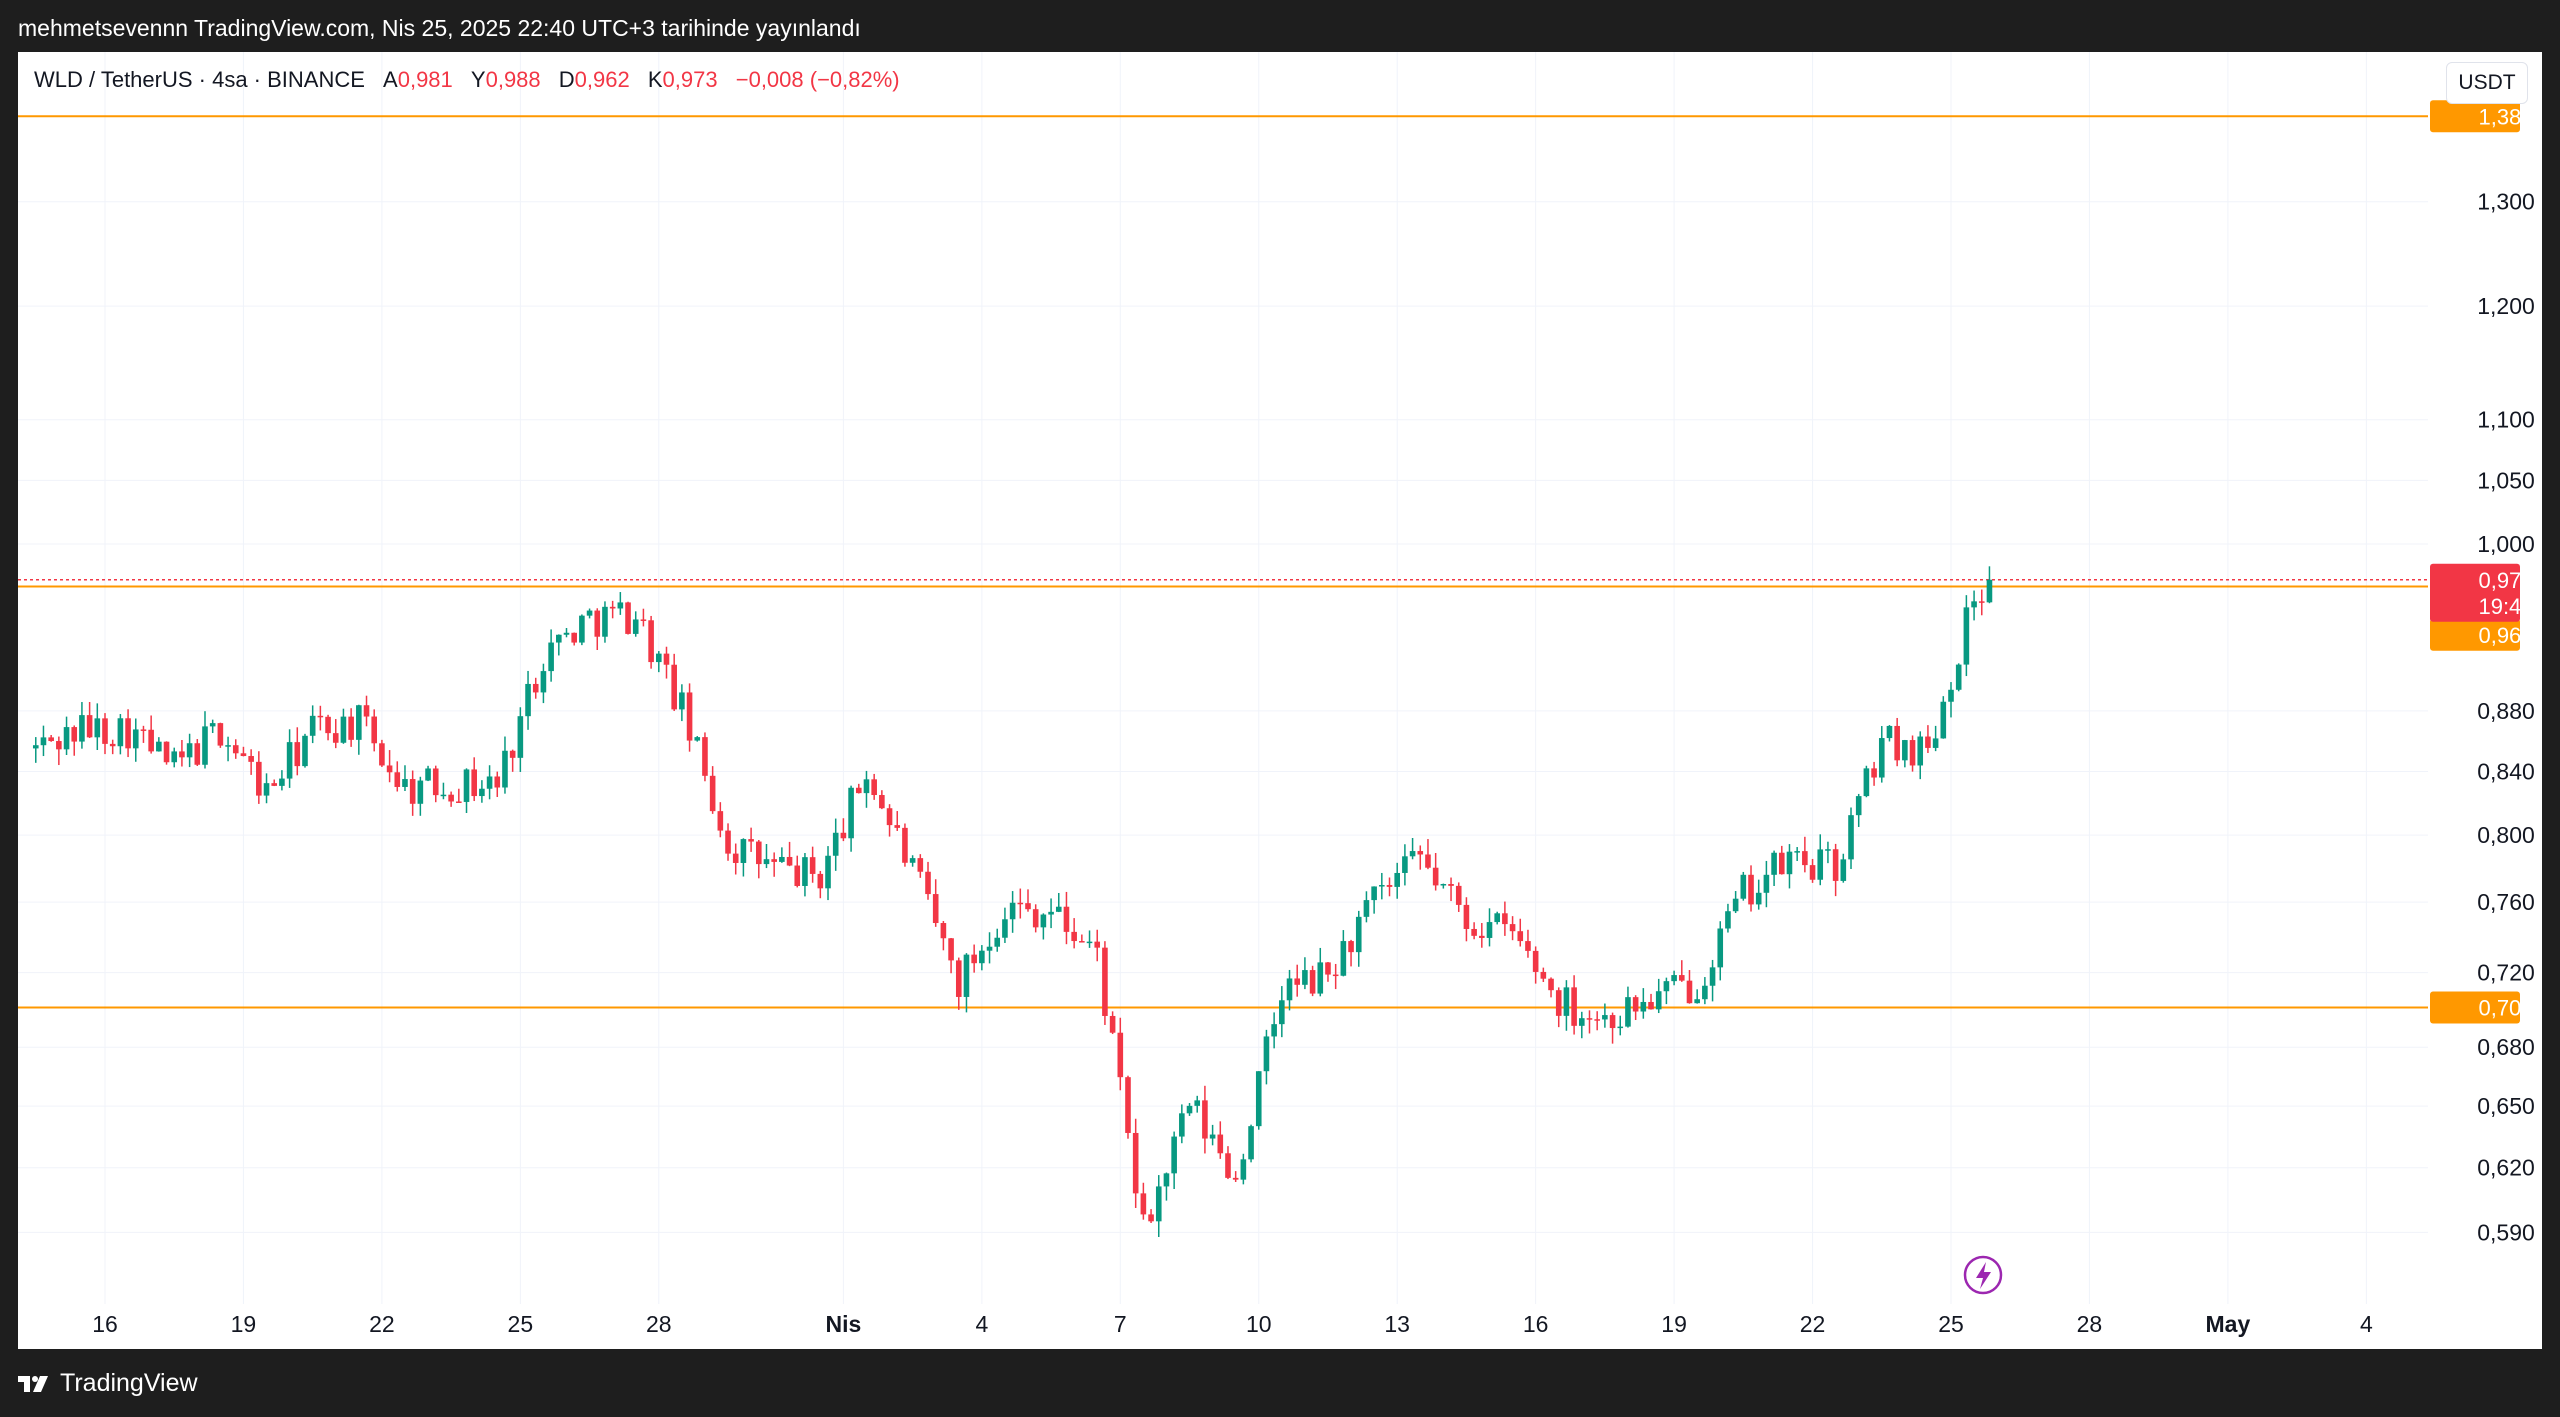 The width and height of the screenshot is (2560, 1417). What do you see at coordinates (602, 79) in the screenshot?
I see `low-value: 0,962` at bounding box center [602, 79].